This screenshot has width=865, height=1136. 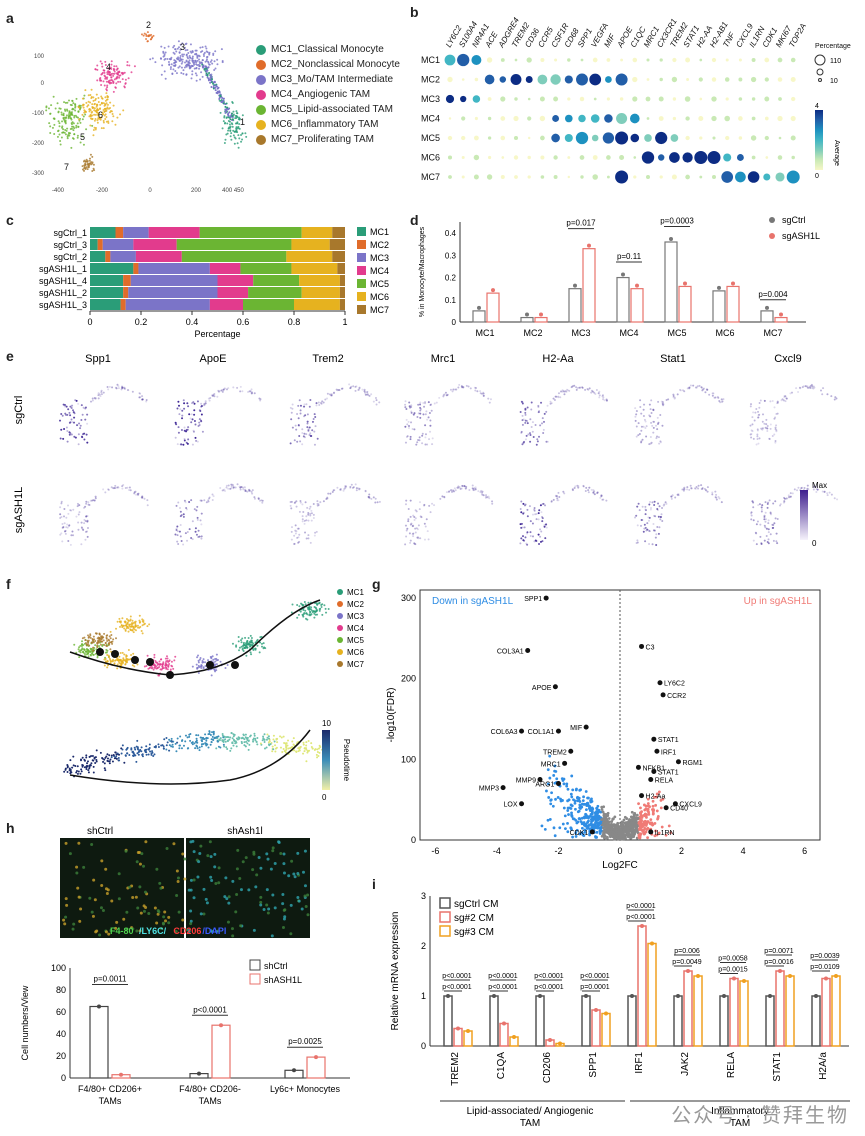 I want to click on title-down: Down in sgASH1L, so click(x=473, y=601).